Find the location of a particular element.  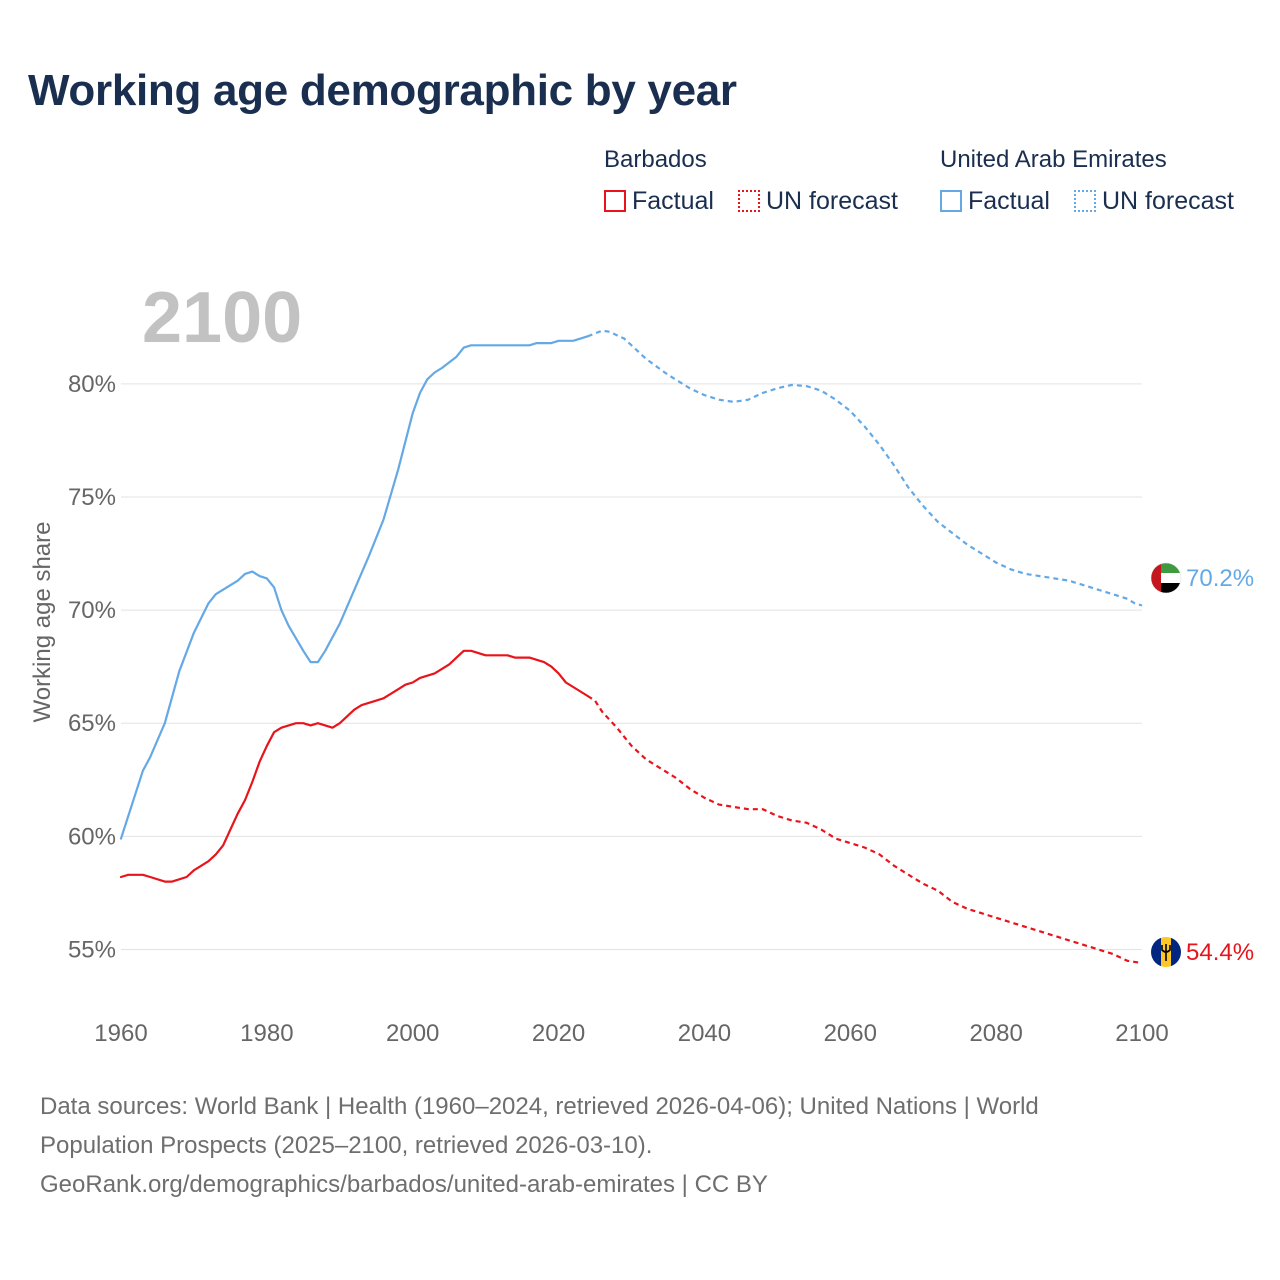

series-line-barbados-factual is located at coordinates (354, 766).